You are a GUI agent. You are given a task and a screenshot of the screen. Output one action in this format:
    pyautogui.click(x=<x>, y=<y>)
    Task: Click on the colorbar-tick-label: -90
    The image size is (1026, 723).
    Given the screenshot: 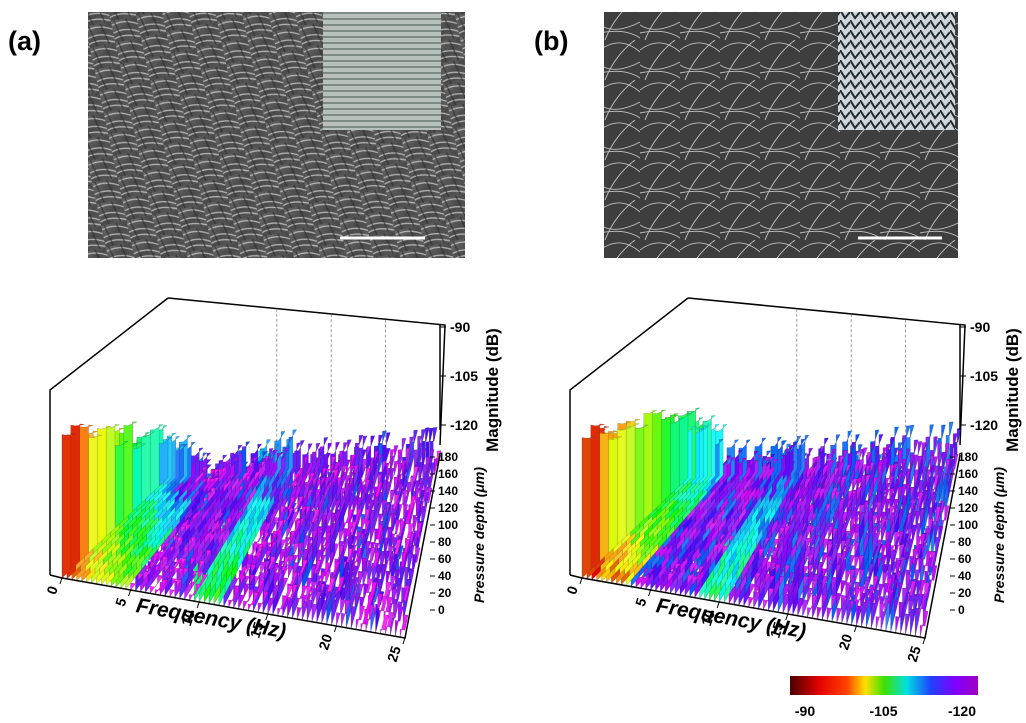 What is the action you would take?
    pyautogui.click(x=805, y=711)
    